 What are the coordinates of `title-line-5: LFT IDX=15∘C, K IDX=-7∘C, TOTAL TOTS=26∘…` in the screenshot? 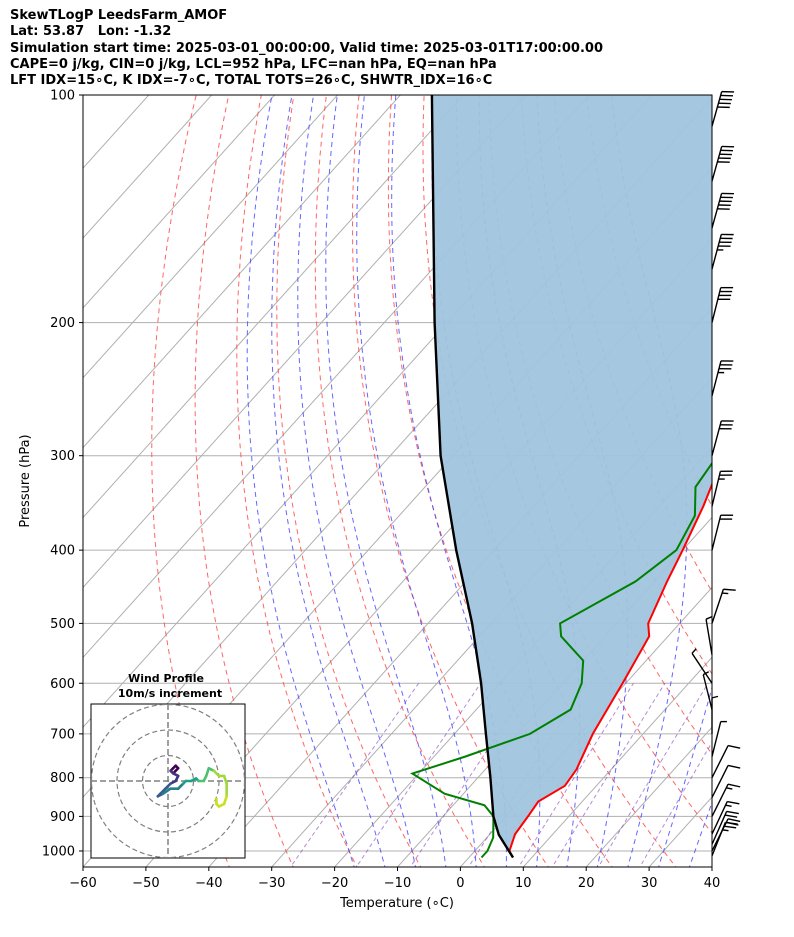 It's located at (251, 81).